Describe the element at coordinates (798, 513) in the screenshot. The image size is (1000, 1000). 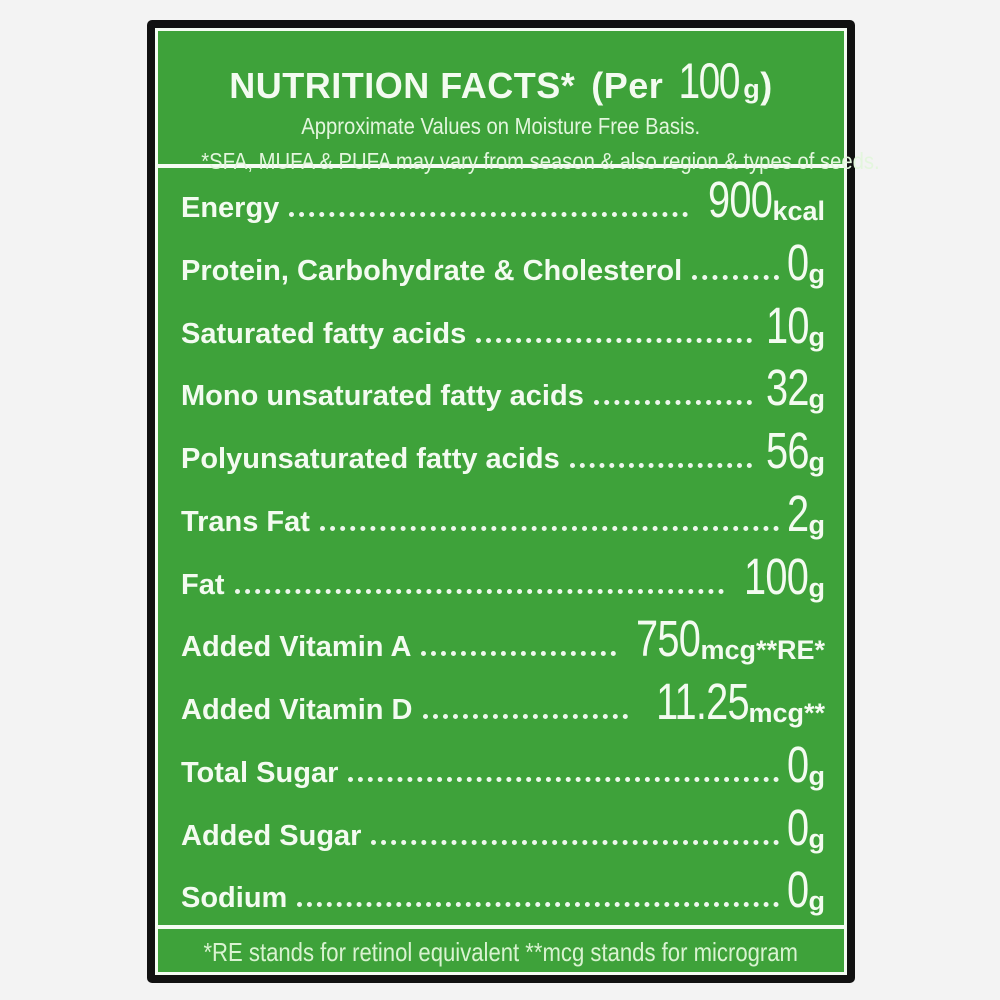
I see `nutrient-value: 2` at that location.